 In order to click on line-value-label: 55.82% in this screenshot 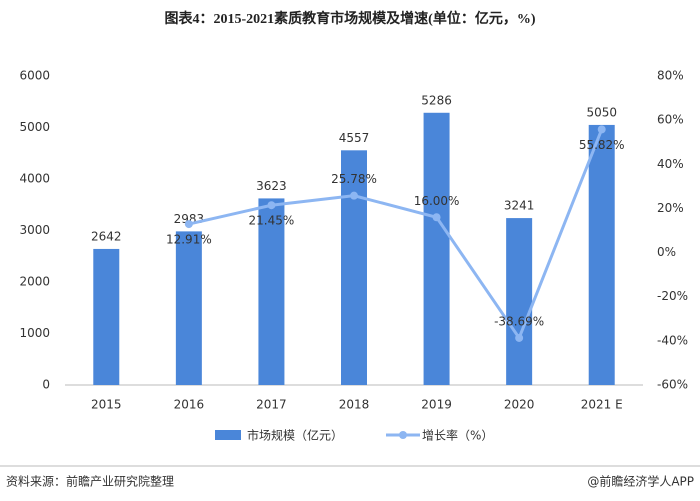, I will do `click(602, 145)`.